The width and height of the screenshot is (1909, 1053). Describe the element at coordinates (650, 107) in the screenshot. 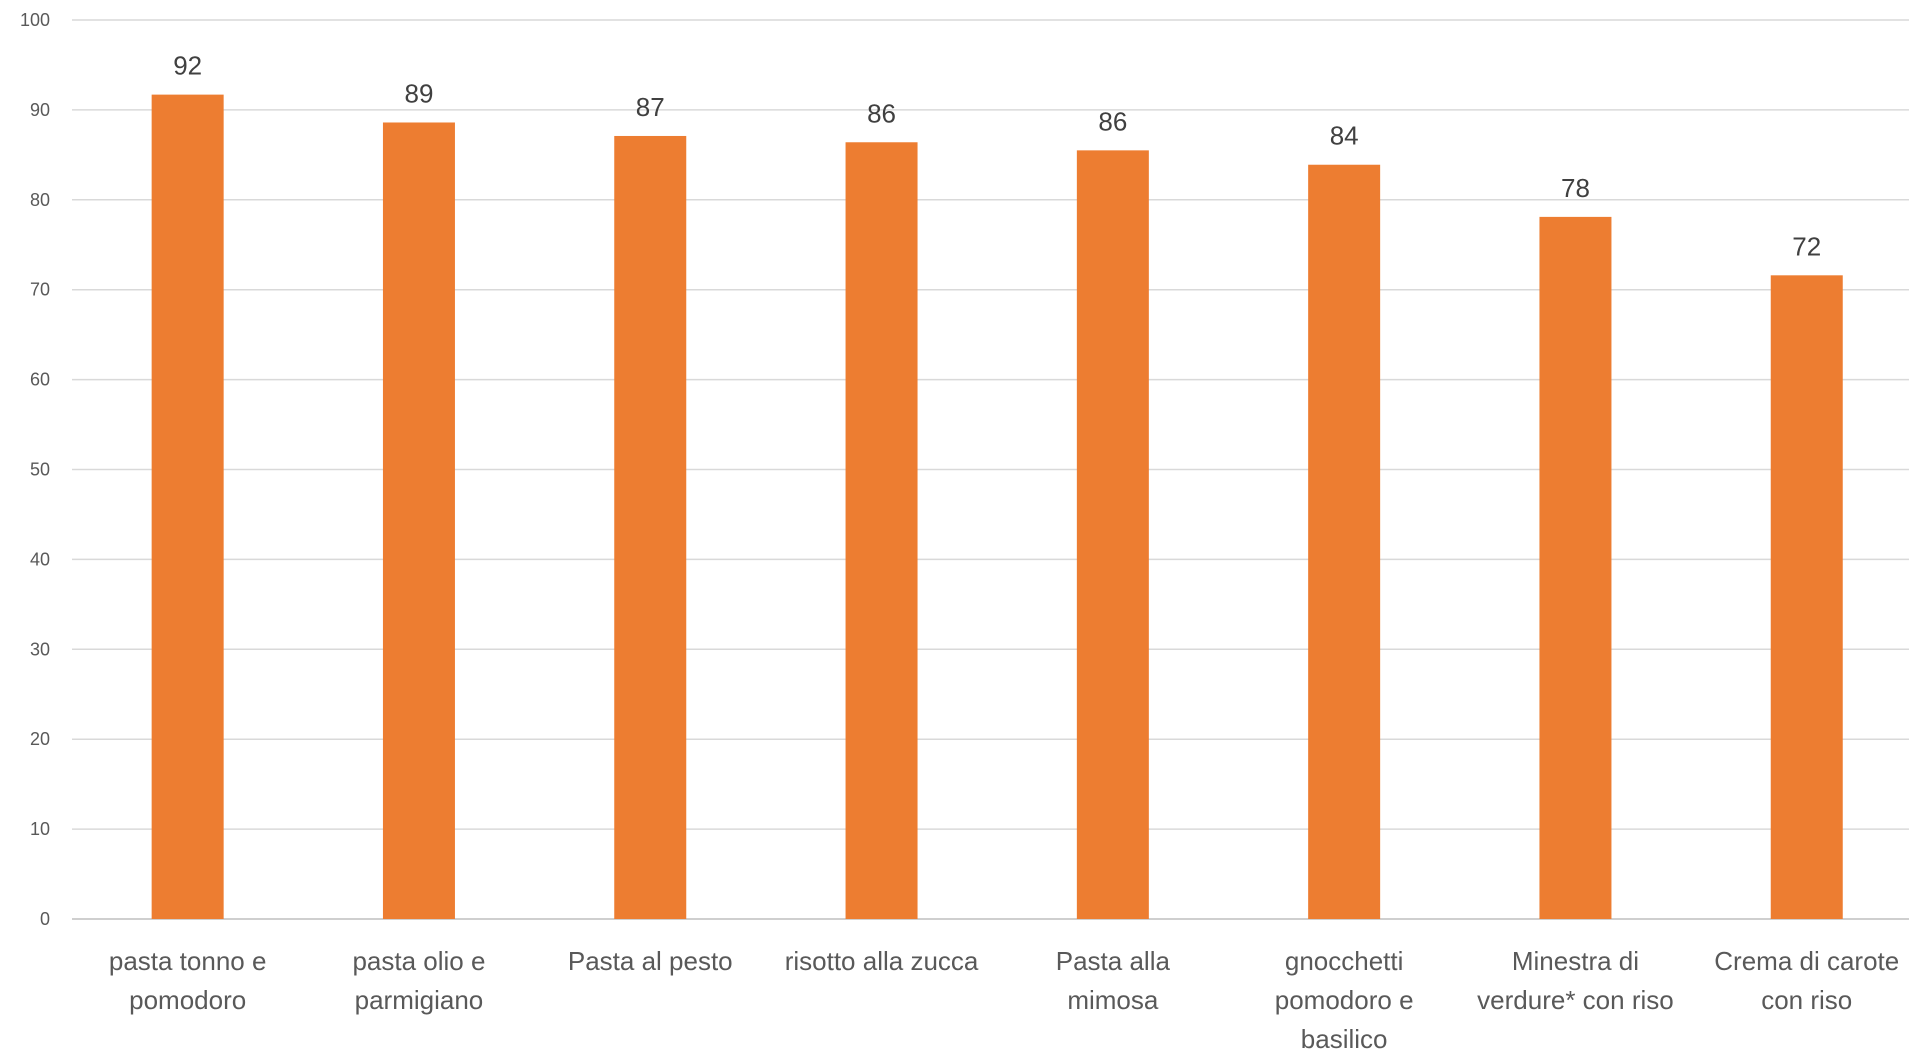

I see `data-label: 87` at that location.